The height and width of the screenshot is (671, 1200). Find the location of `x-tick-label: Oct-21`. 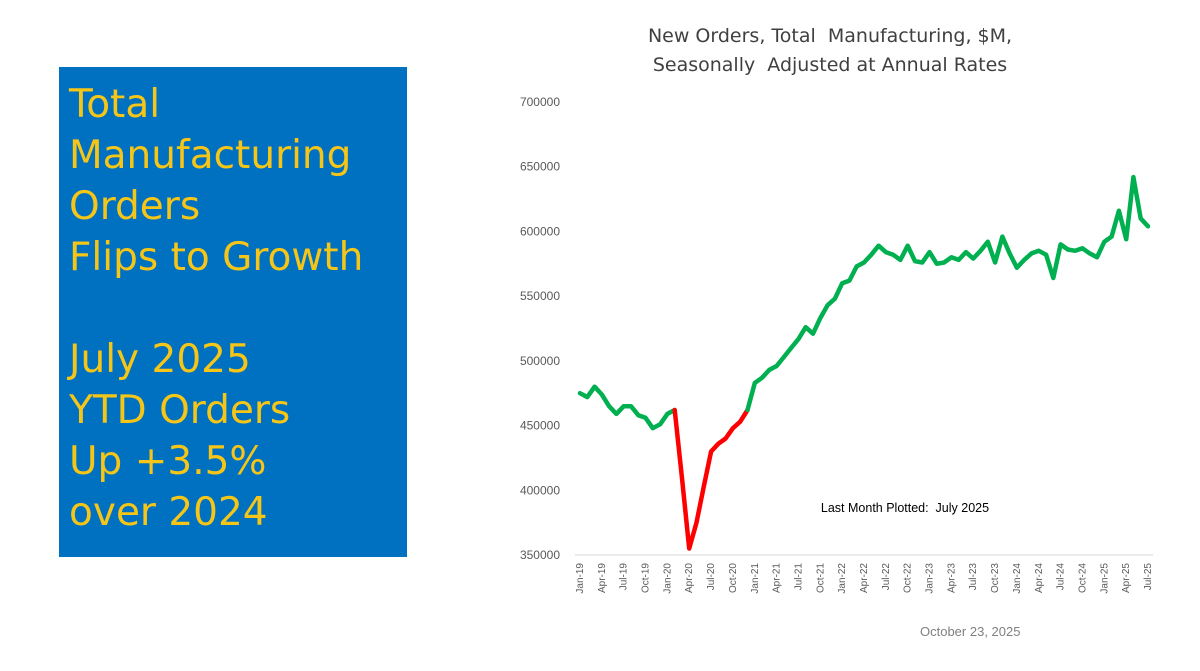

x-tick-label: Oct-21 is located at coordinates (820, 578).